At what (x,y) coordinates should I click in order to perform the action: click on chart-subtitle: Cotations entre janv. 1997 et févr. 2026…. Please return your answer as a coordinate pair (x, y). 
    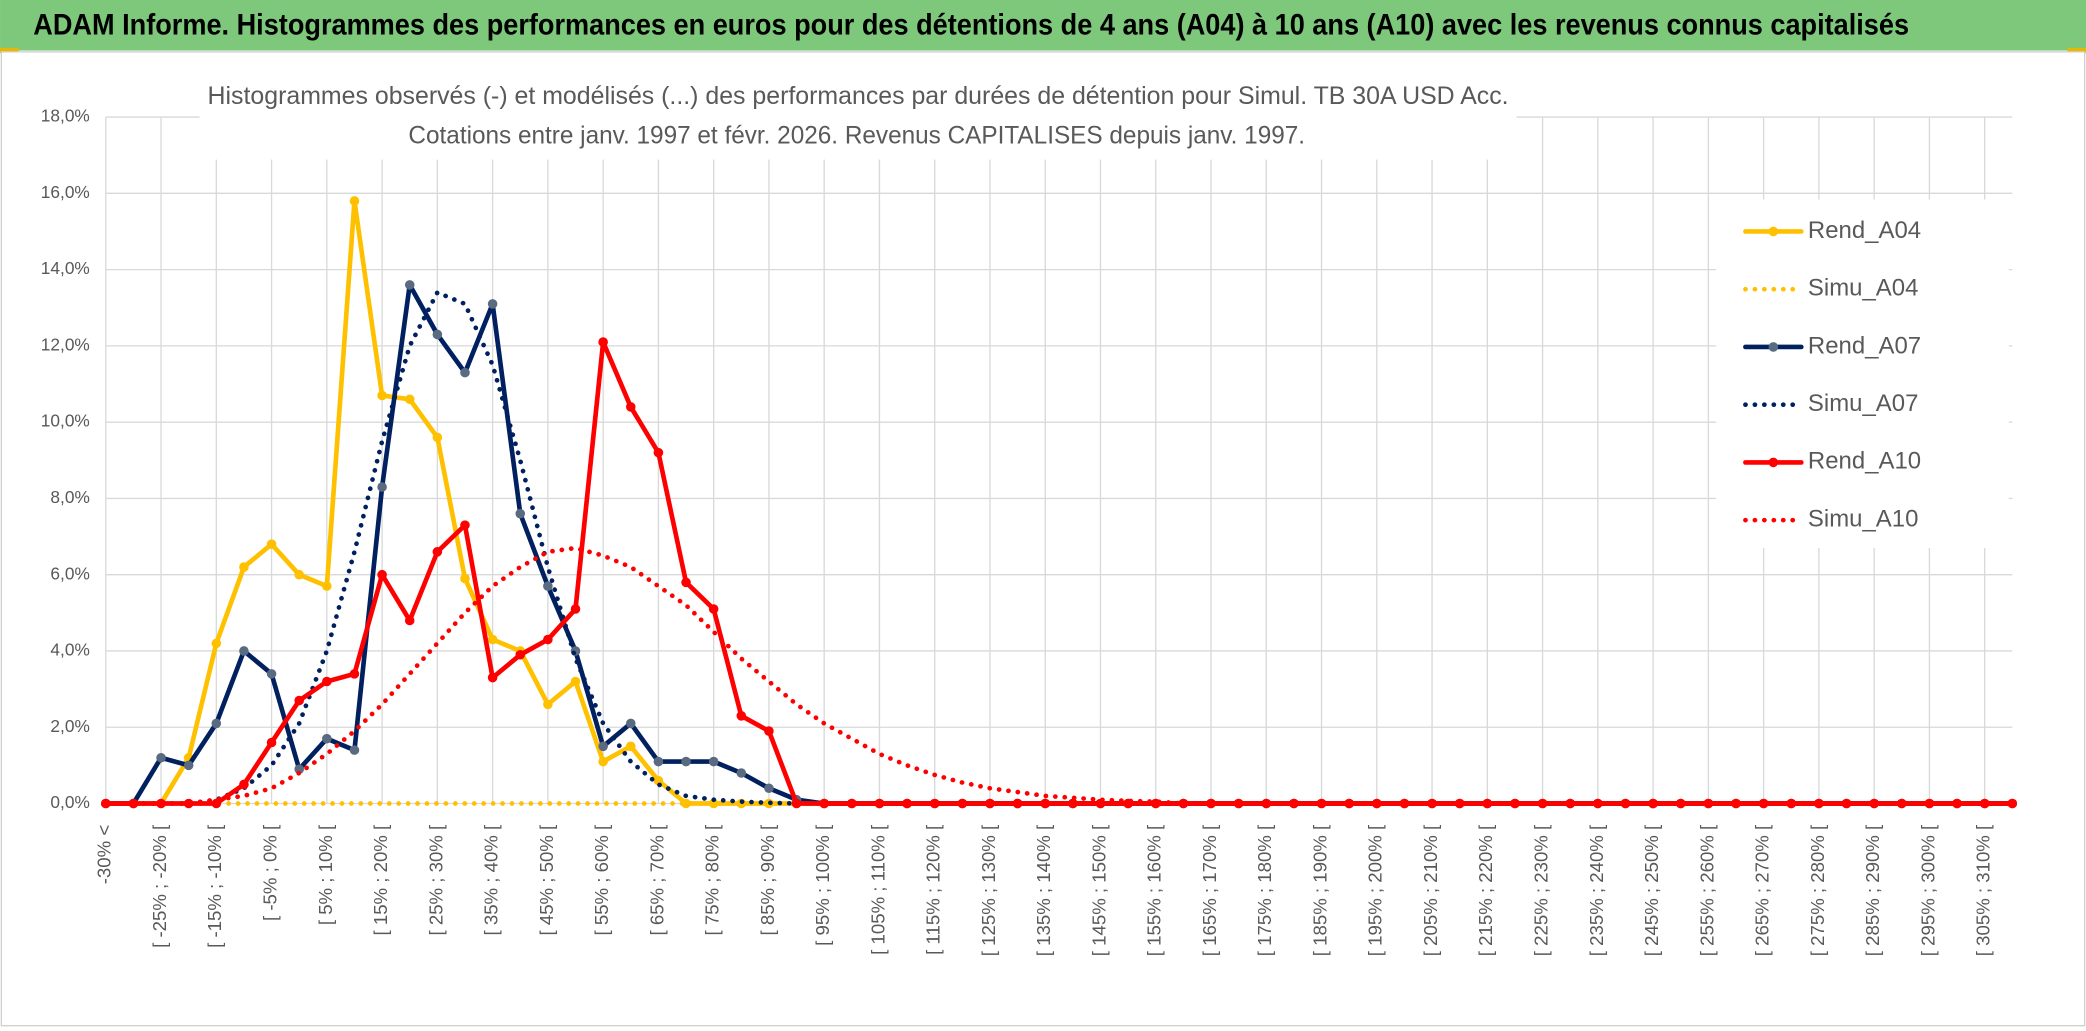
    Looking at the image, I should click on (856, 136).